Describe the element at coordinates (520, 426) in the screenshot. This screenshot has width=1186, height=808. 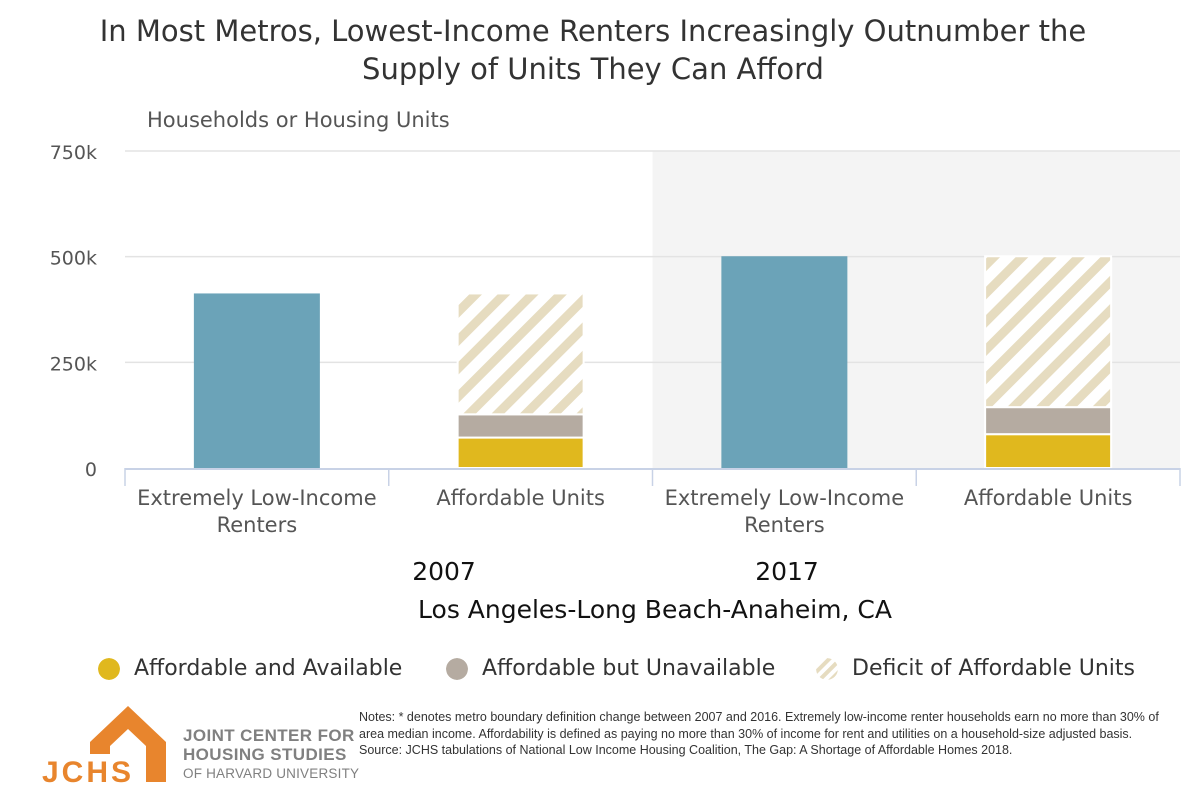
I see `bar-affordable-unavailable-2007` at that location.